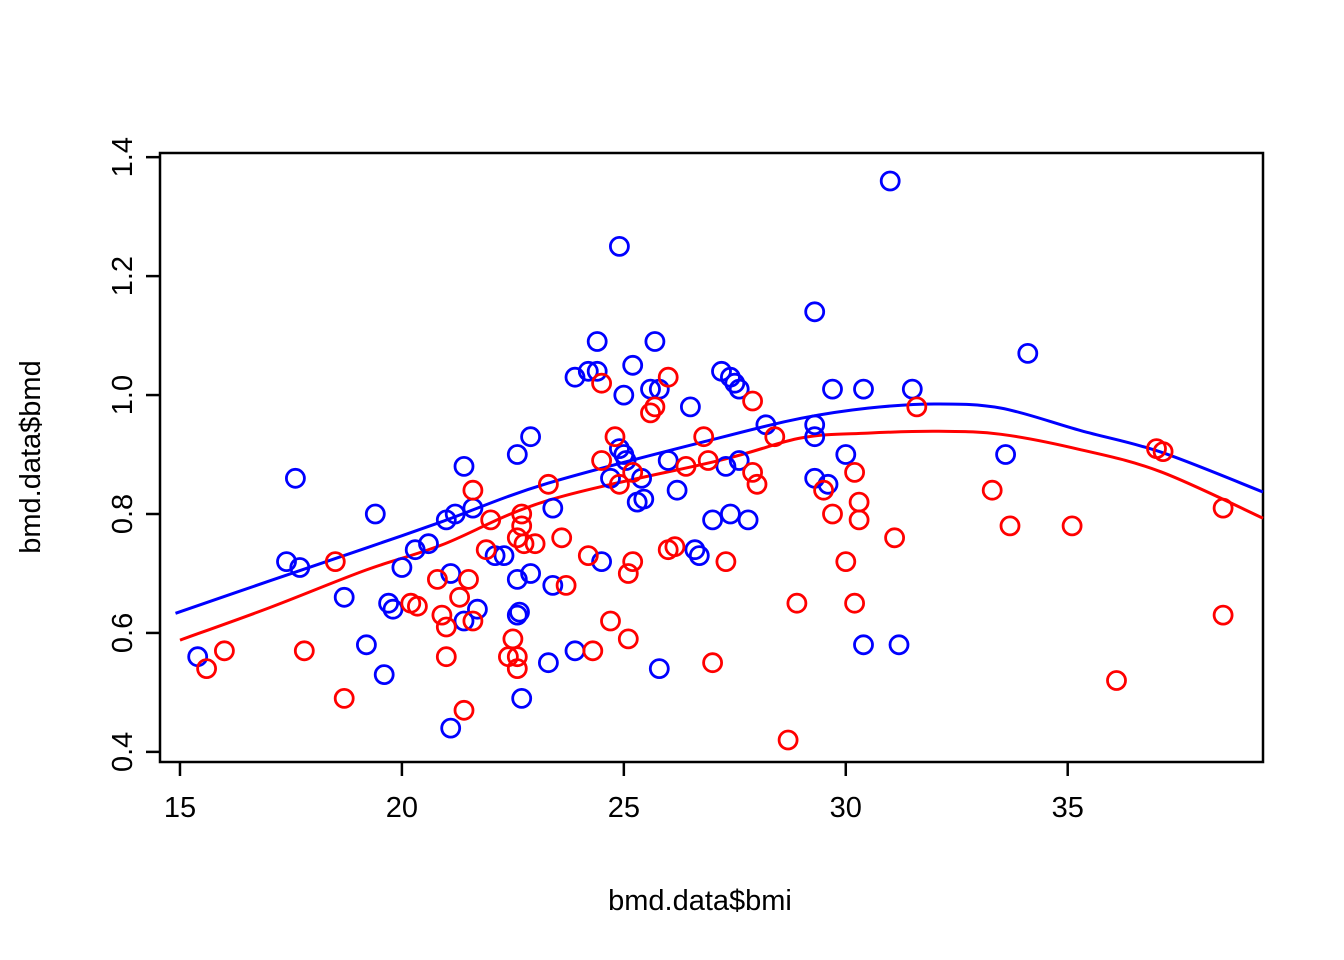  Describe the element at coordinates (1068, 808) in the screenshot. I see `x-tick-label: 35` at that location.